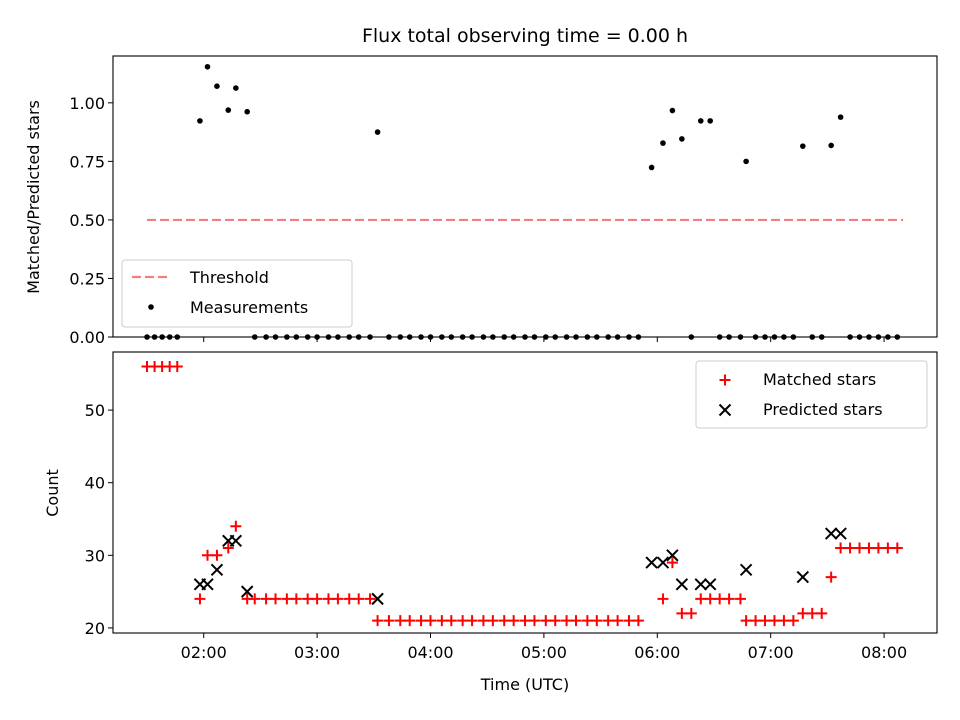  Describe the element at coordinates (525, 36) in the screenshot. I see `chart-title: Flux total observing time = 0.00 h` at that location.